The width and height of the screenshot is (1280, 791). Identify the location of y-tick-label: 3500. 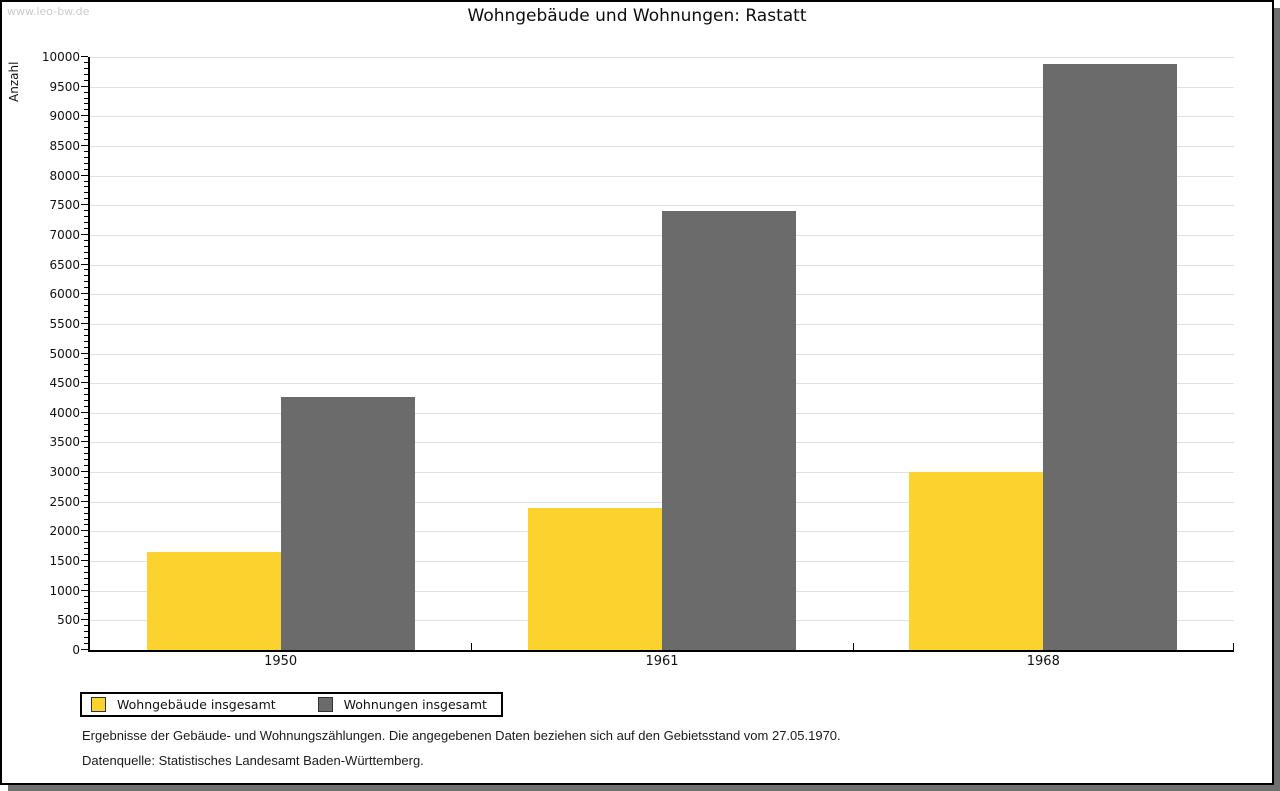
(64, 442).